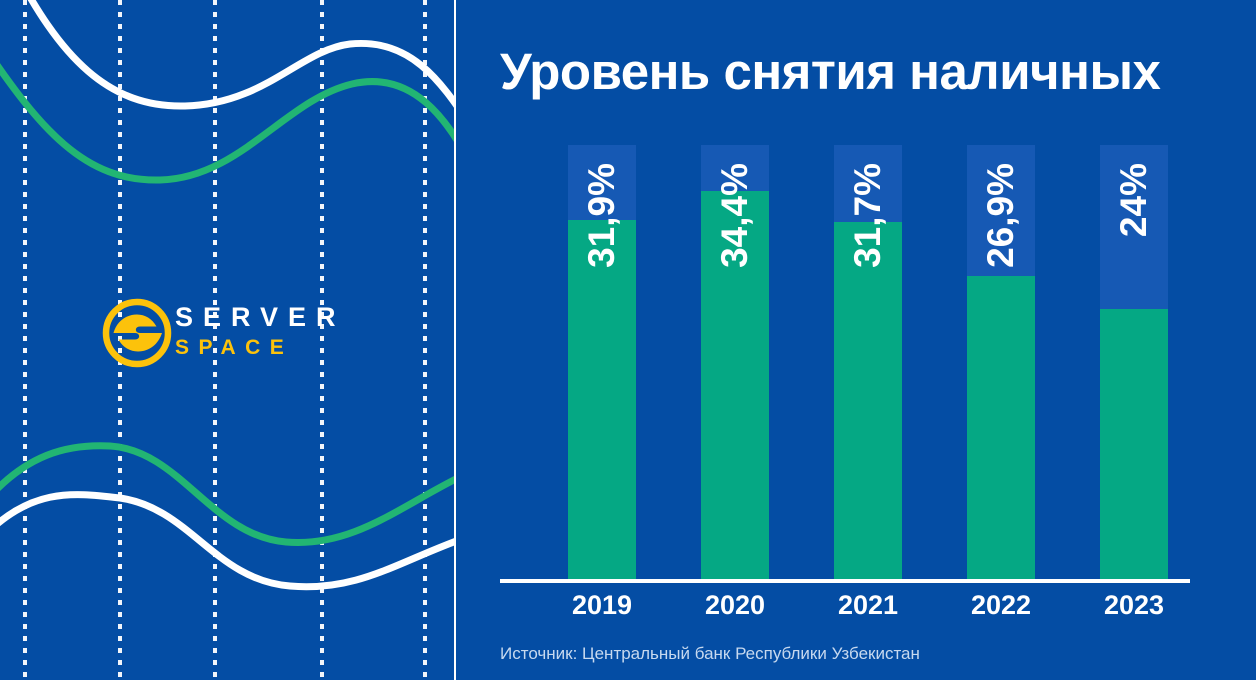 The width and height of the screenshot is (1256, 680). I want to click on serverspace-s-mark-icon, so click(137, 333).